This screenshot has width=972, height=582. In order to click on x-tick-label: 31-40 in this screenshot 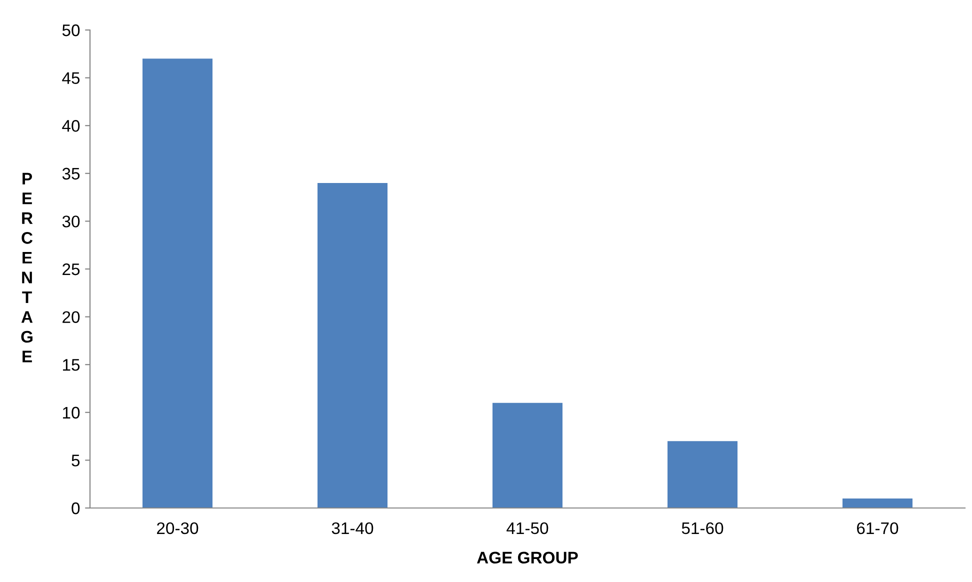, I will do `click(353, 528)`.